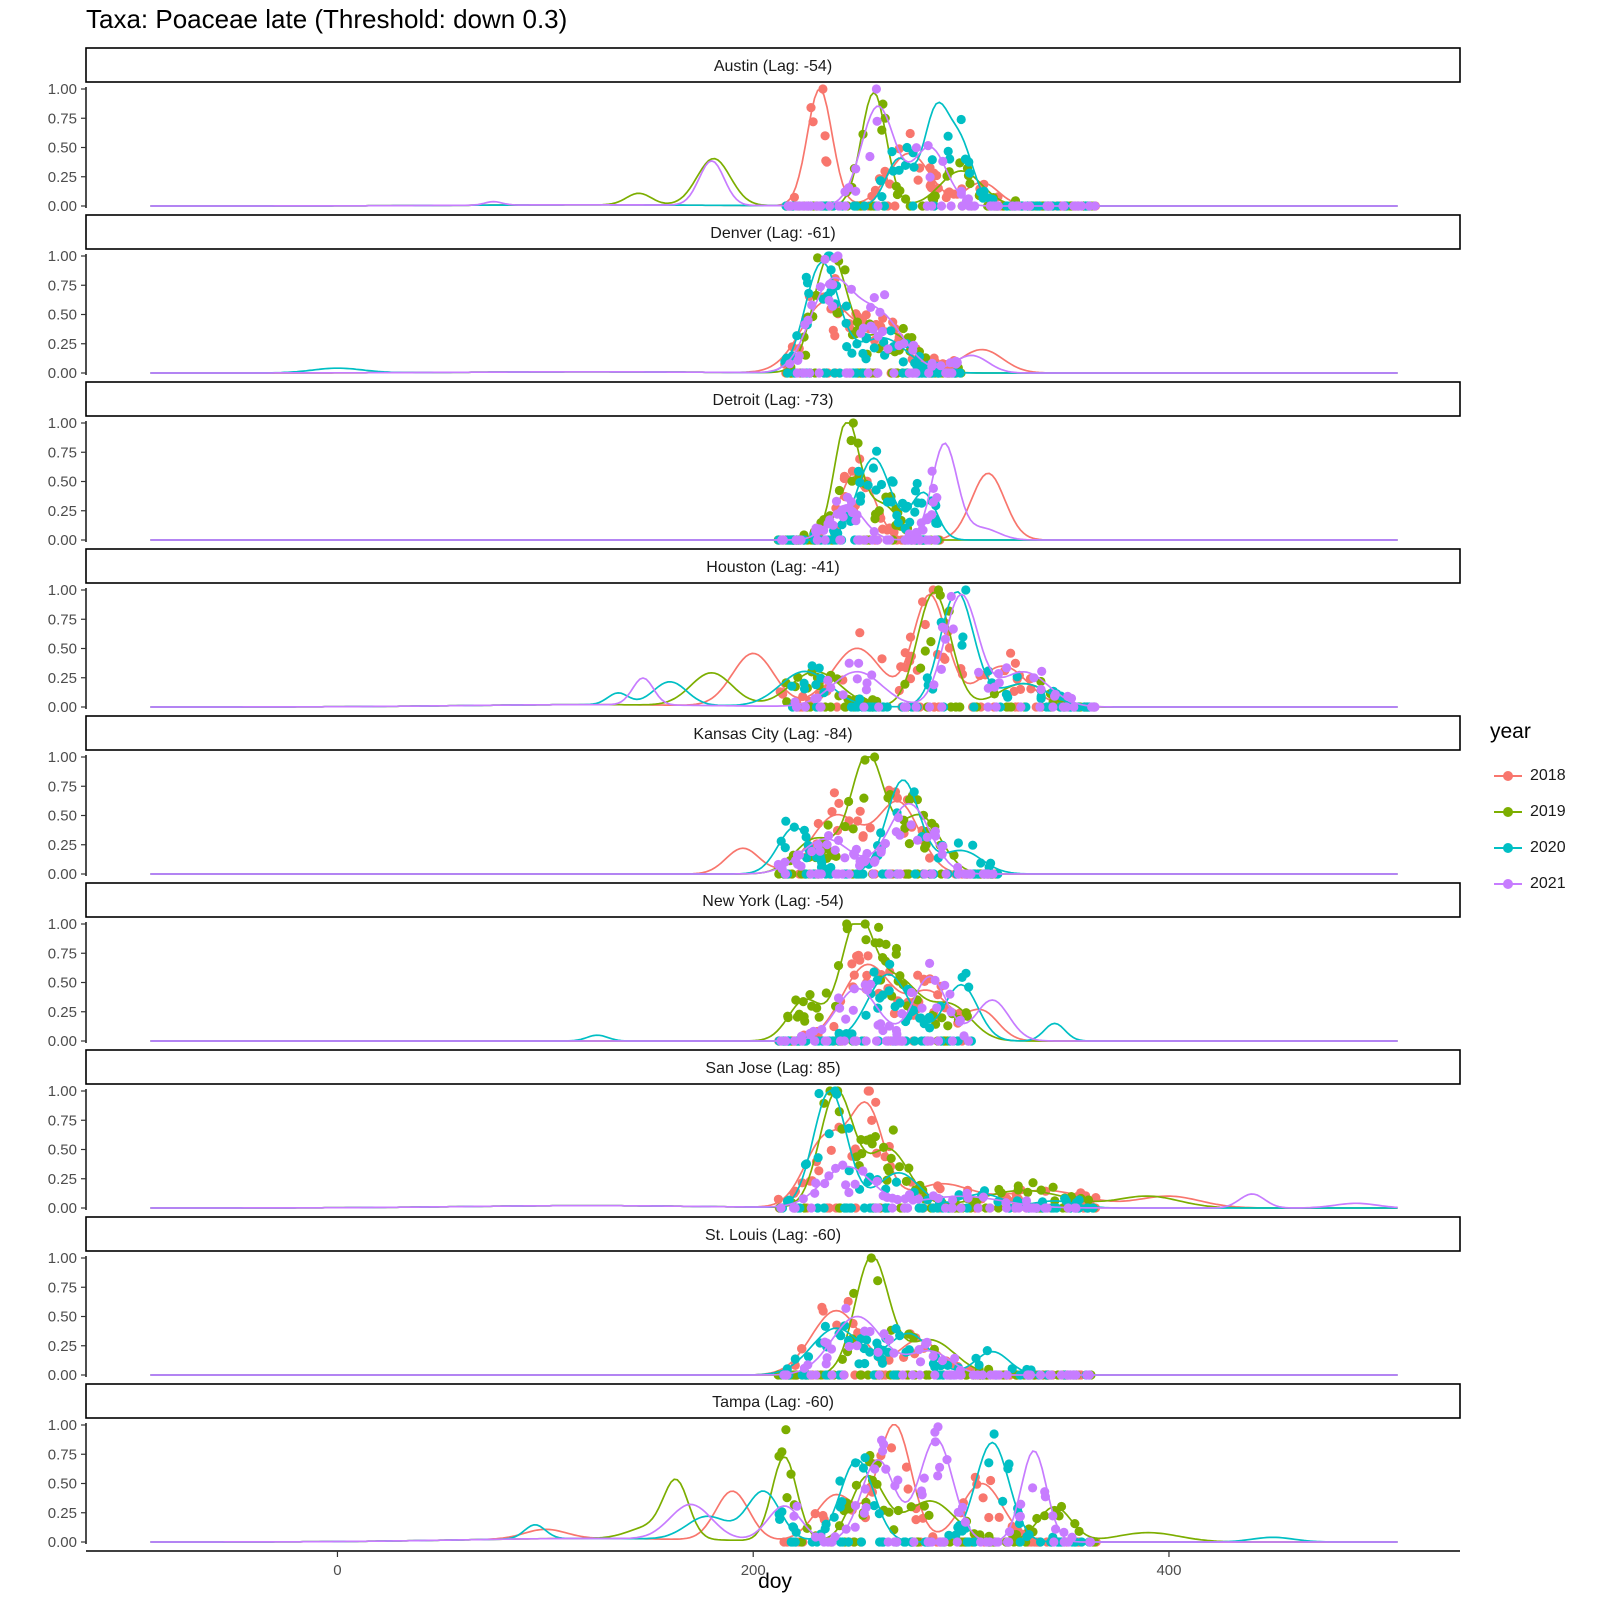 The image size is (1600, 1600). What do you see at coordinates (1528, 811) in the screenshot?
I see `legend: year 2018 2019 2020 2021` at bounding box center [1528, 811].